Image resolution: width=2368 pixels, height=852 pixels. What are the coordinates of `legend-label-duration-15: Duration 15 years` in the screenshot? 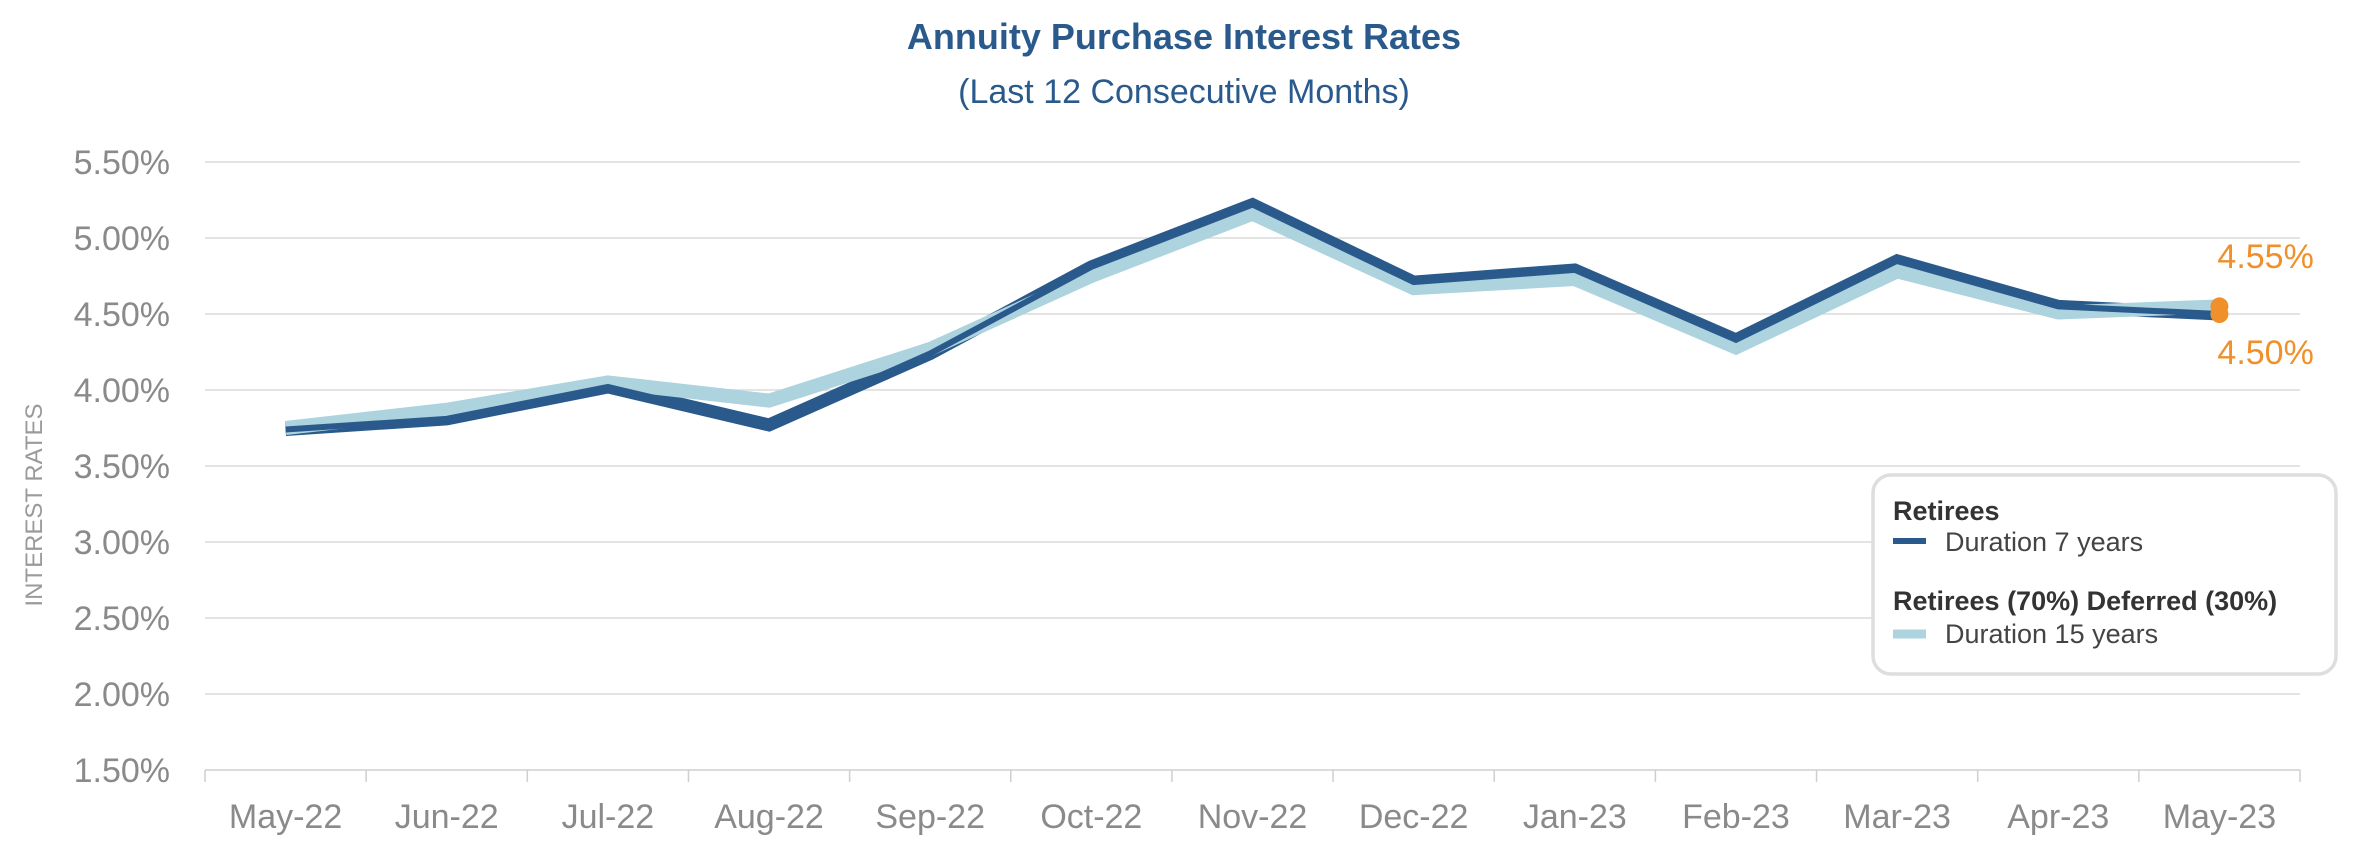 It's located at (2051, 634).